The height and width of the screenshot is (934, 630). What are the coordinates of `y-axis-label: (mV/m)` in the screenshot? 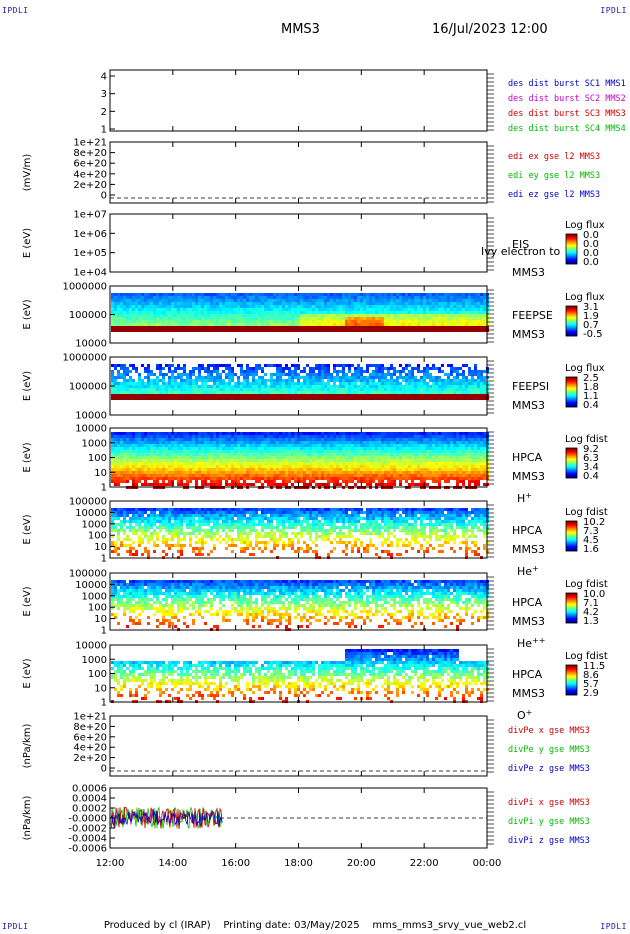 It's located at (27, 173).